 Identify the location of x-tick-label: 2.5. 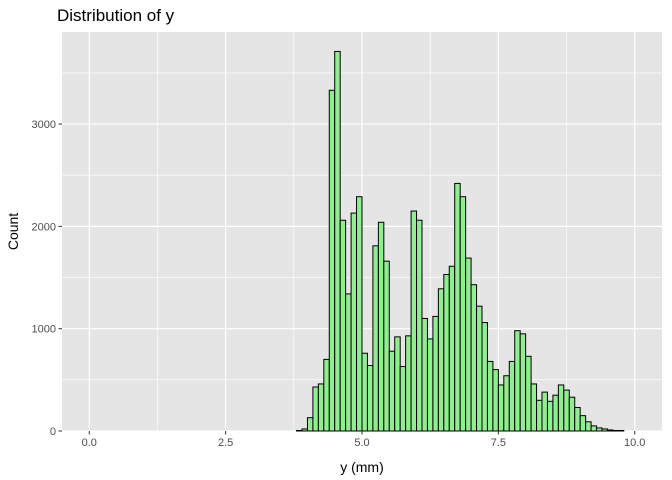
(225, 443).